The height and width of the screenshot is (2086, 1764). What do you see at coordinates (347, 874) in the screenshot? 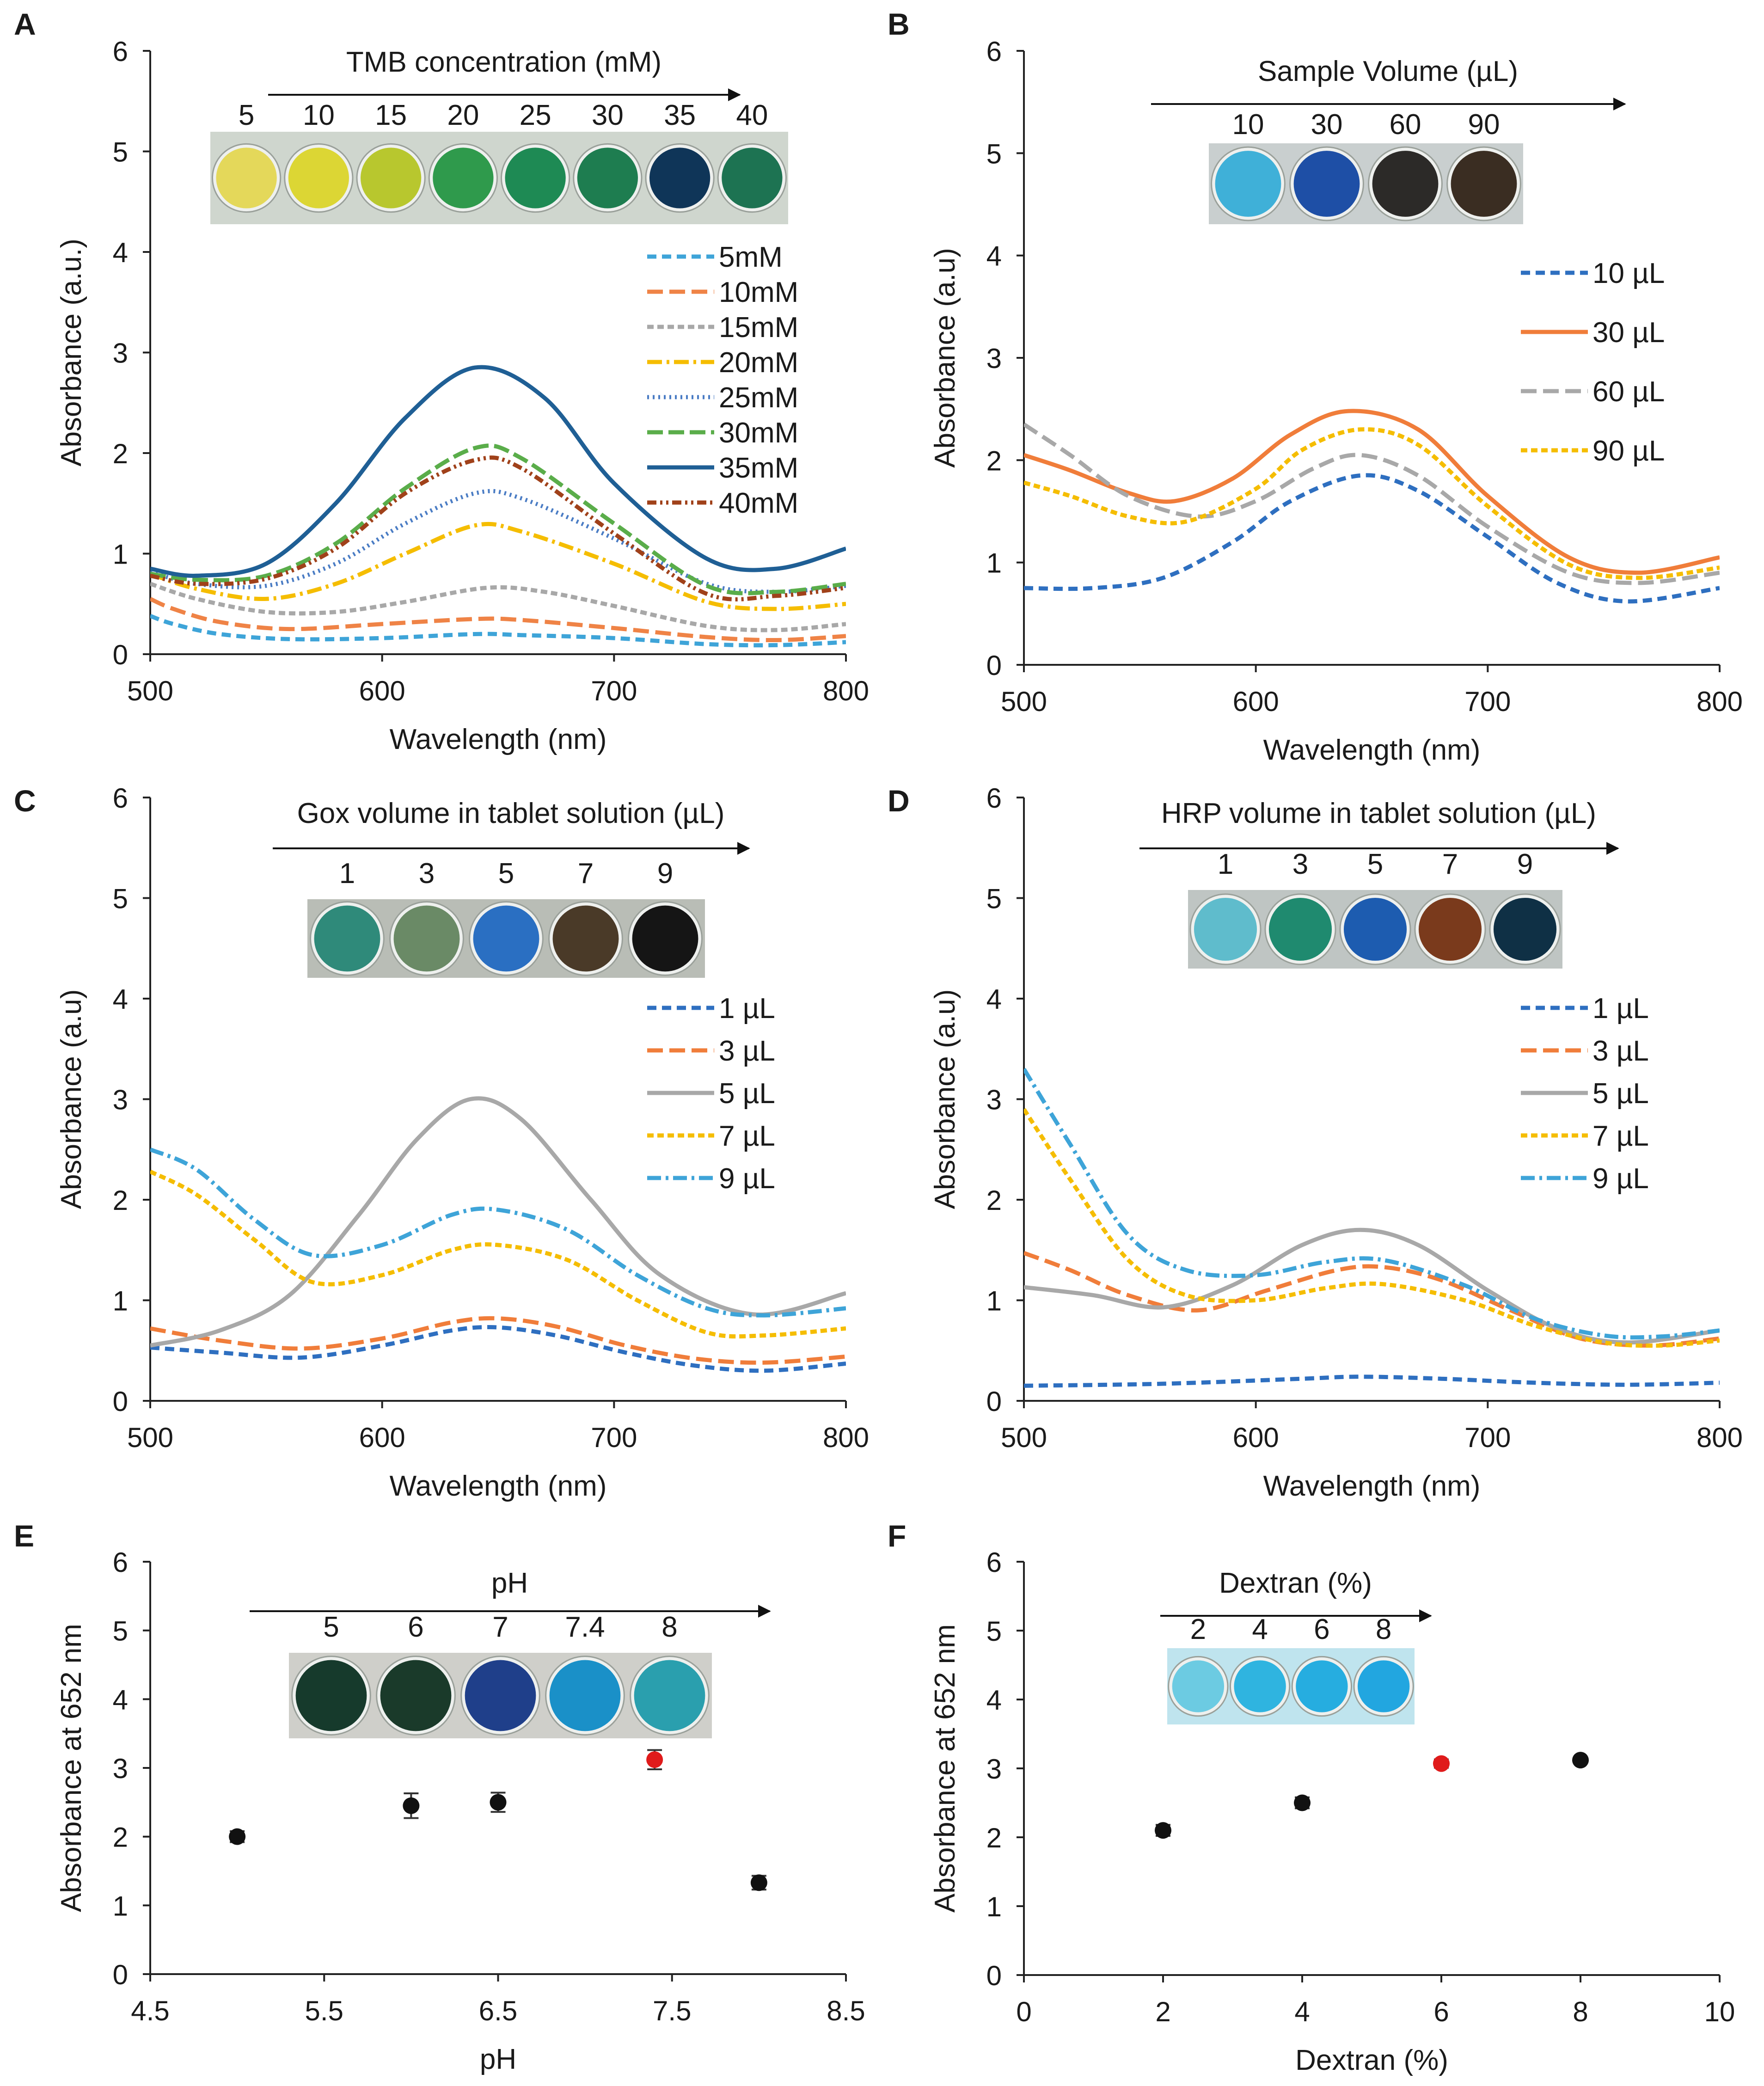
I see `inset-sample-label: 1` at bounding box center [347, 874].